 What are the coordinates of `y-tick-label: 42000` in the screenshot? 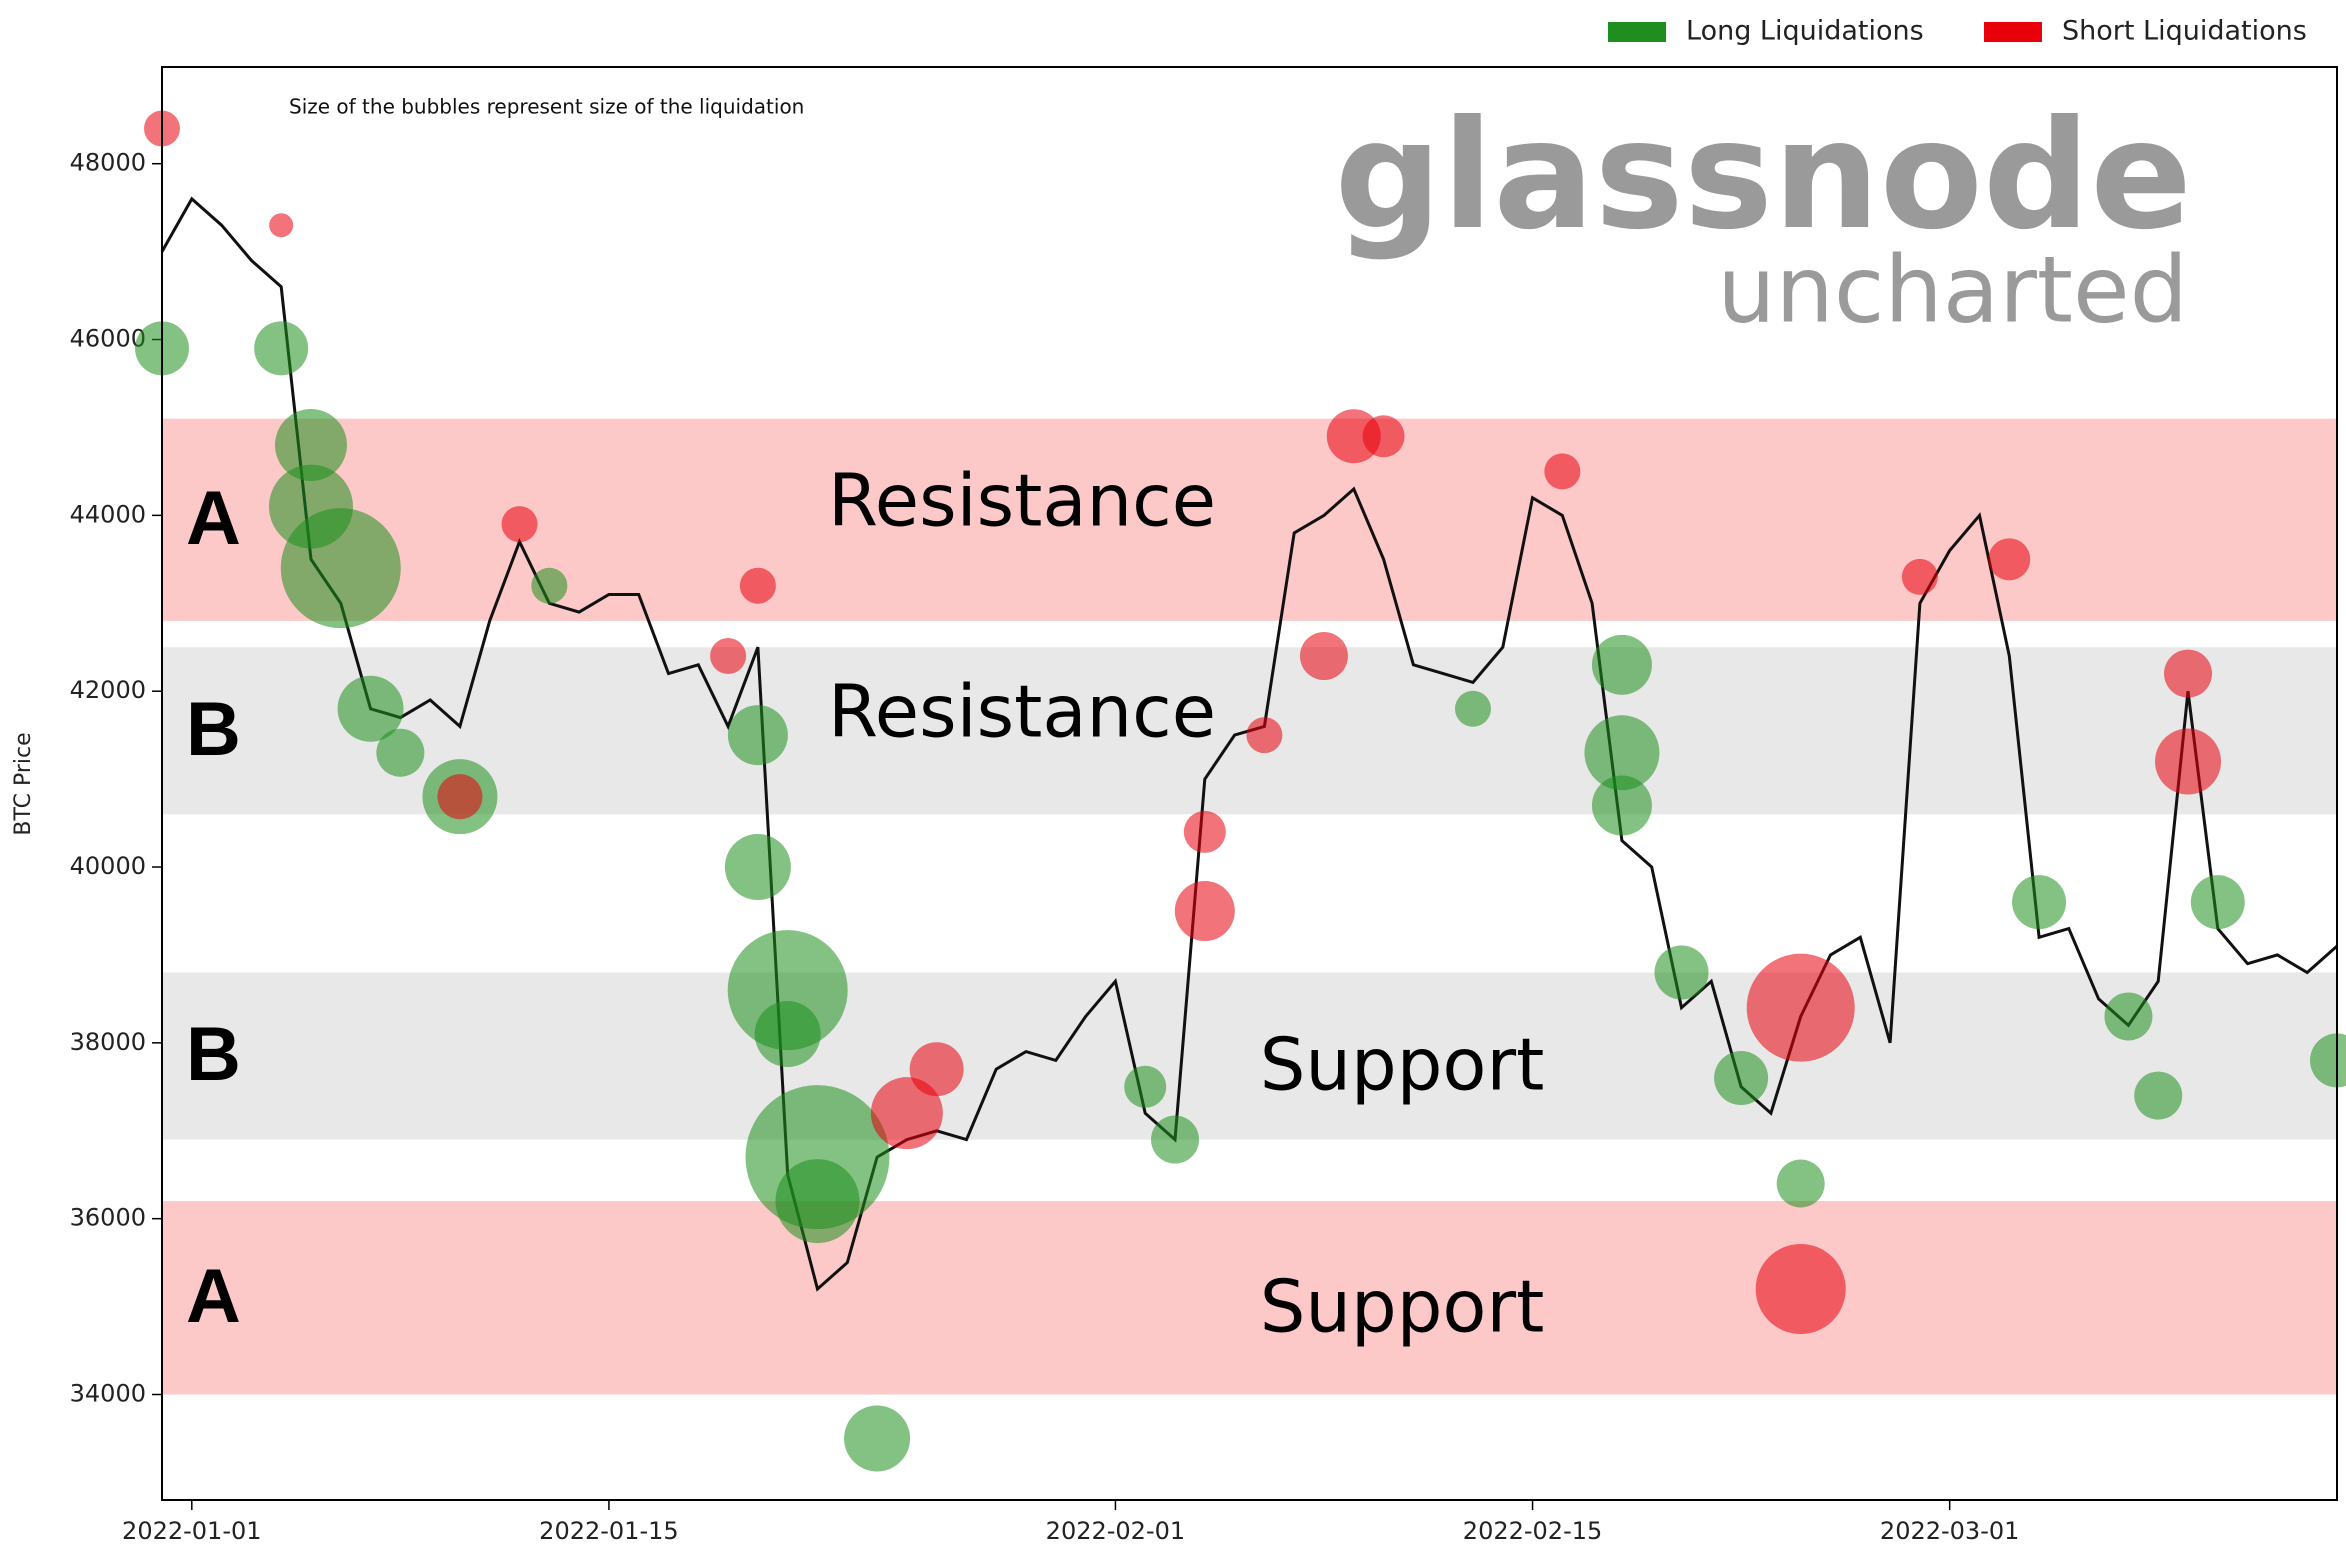 It's located at (108, 690).